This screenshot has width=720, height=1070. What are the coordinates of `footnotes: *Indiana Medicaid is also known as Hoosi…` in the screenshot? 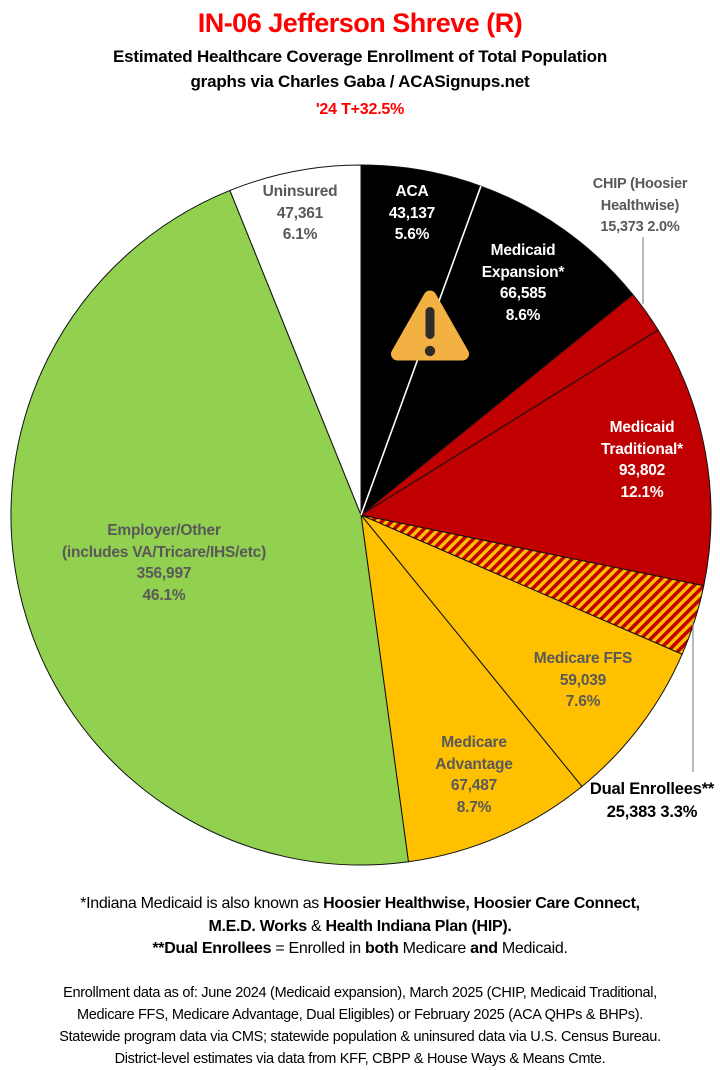 It's located at (360, 927).